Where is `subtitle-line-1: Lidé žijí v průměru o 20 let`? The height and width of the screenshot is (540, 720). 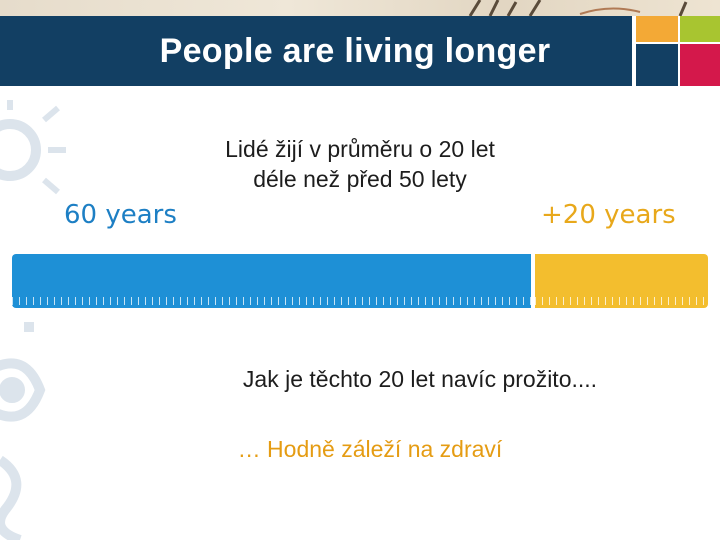 subtitle-line-1: Lidé žijí v průměru o 20 let is located at coordinates (360, 149).